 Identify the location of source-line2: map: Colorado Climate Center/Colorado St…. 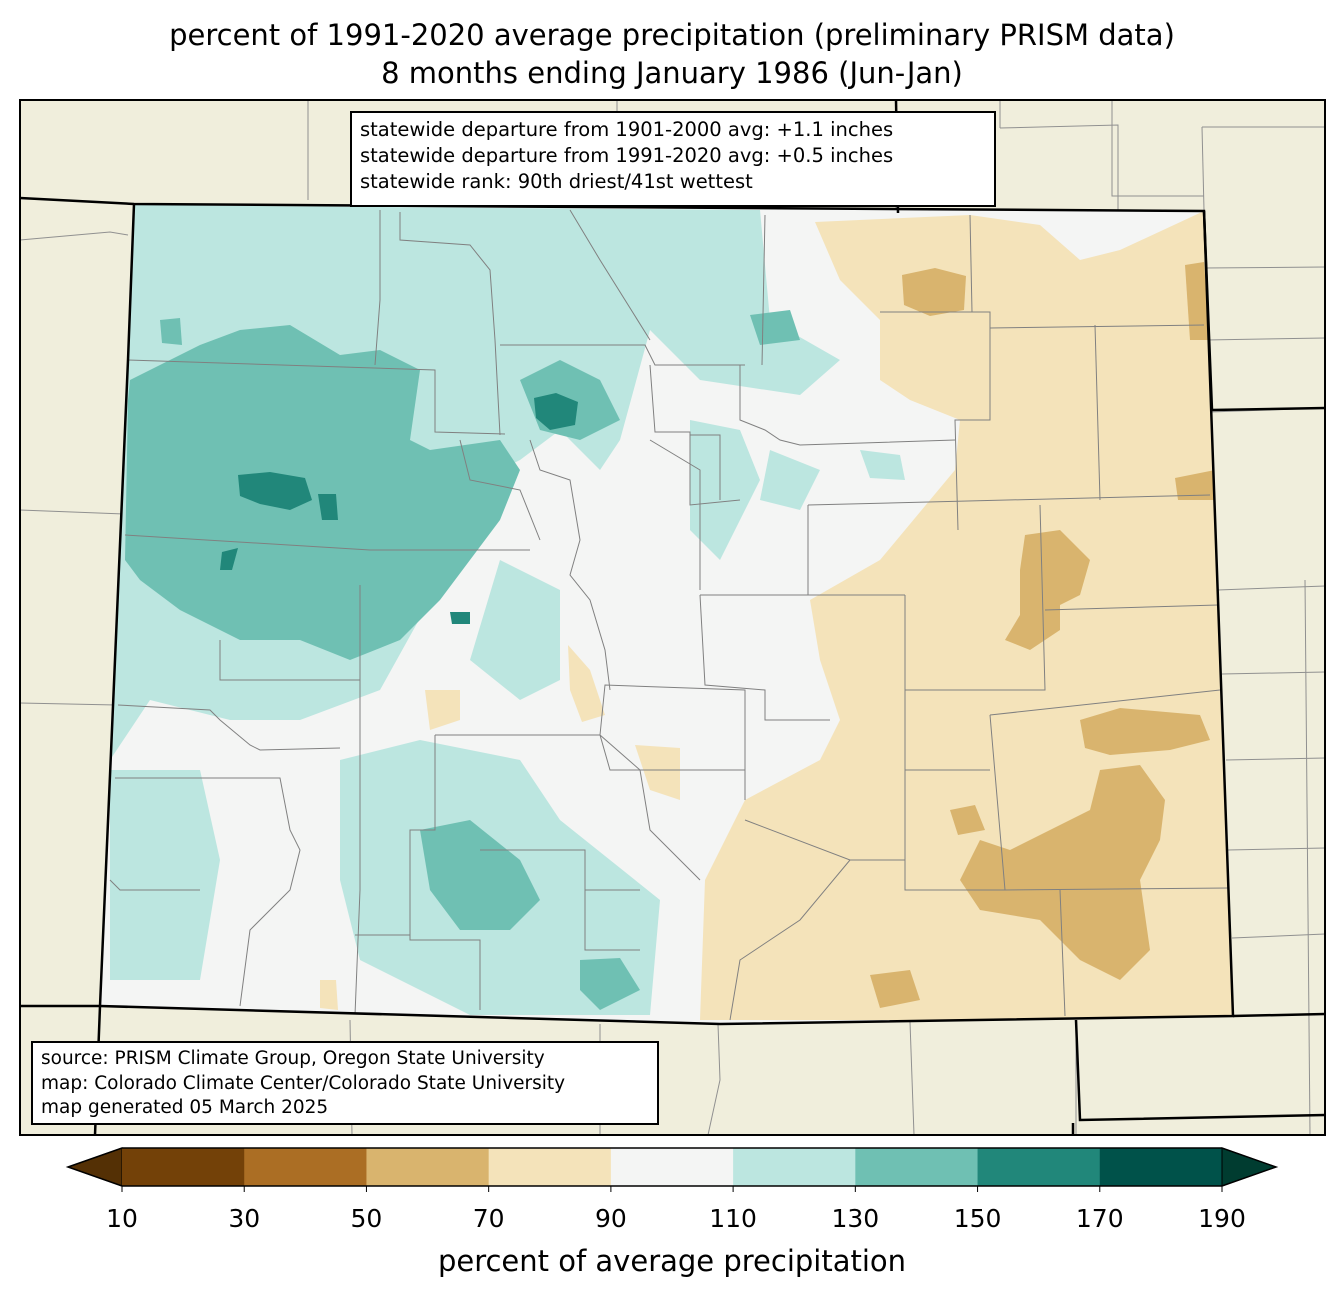
(303, 1083).